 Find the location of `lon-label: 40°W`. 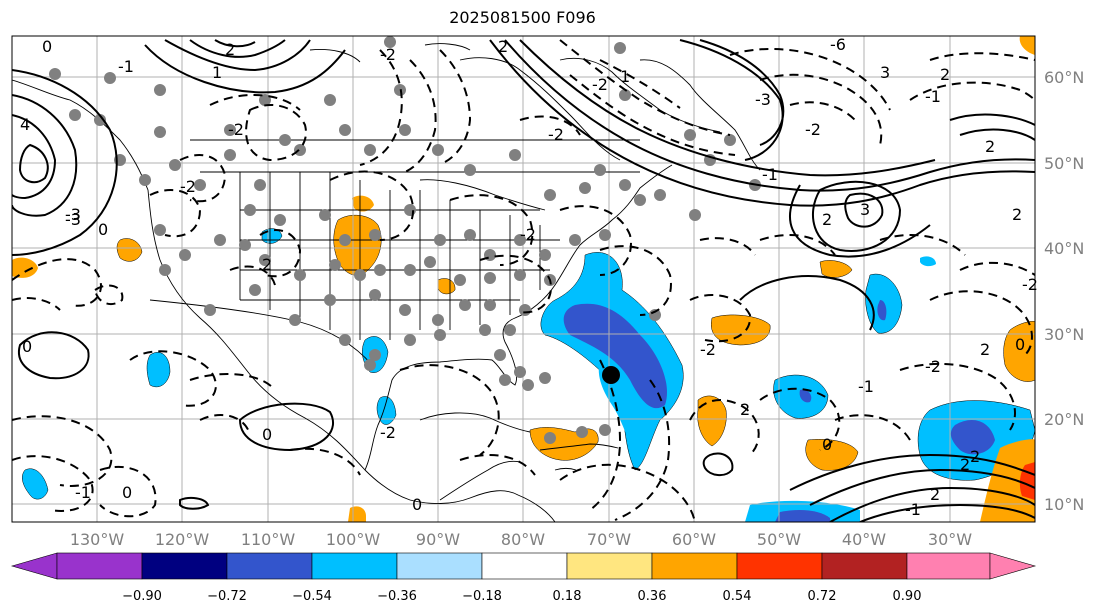

lon-label: 40°W is located at coordinates (864, 539).